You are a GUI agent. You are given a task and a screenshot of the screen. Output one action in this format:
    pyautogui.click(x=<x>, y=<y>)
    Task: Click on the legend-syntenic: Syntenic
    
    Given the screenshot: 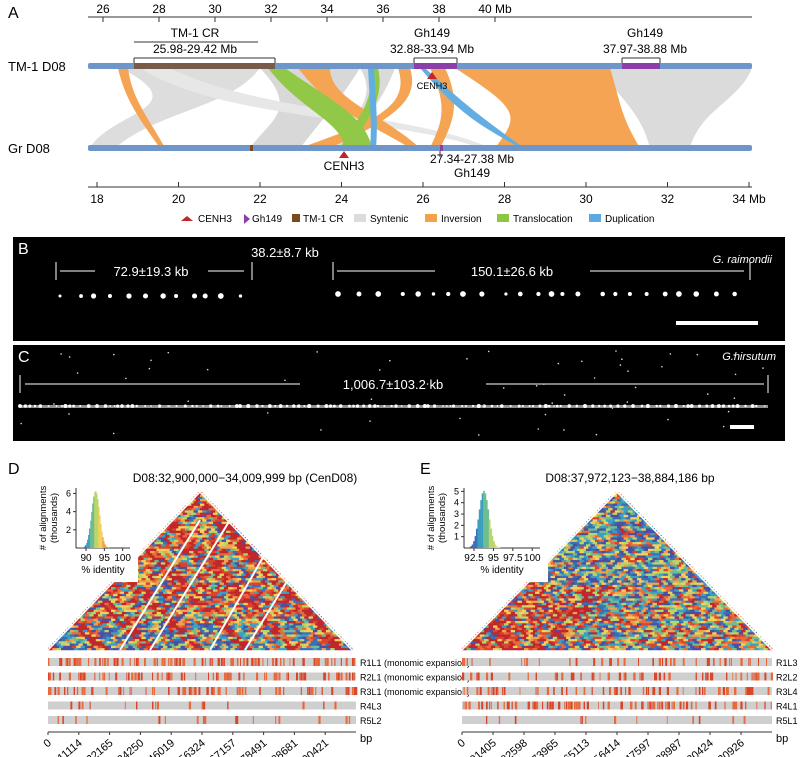 What is the action you would take?
    pyautogui.click(x=389, y=219)
    